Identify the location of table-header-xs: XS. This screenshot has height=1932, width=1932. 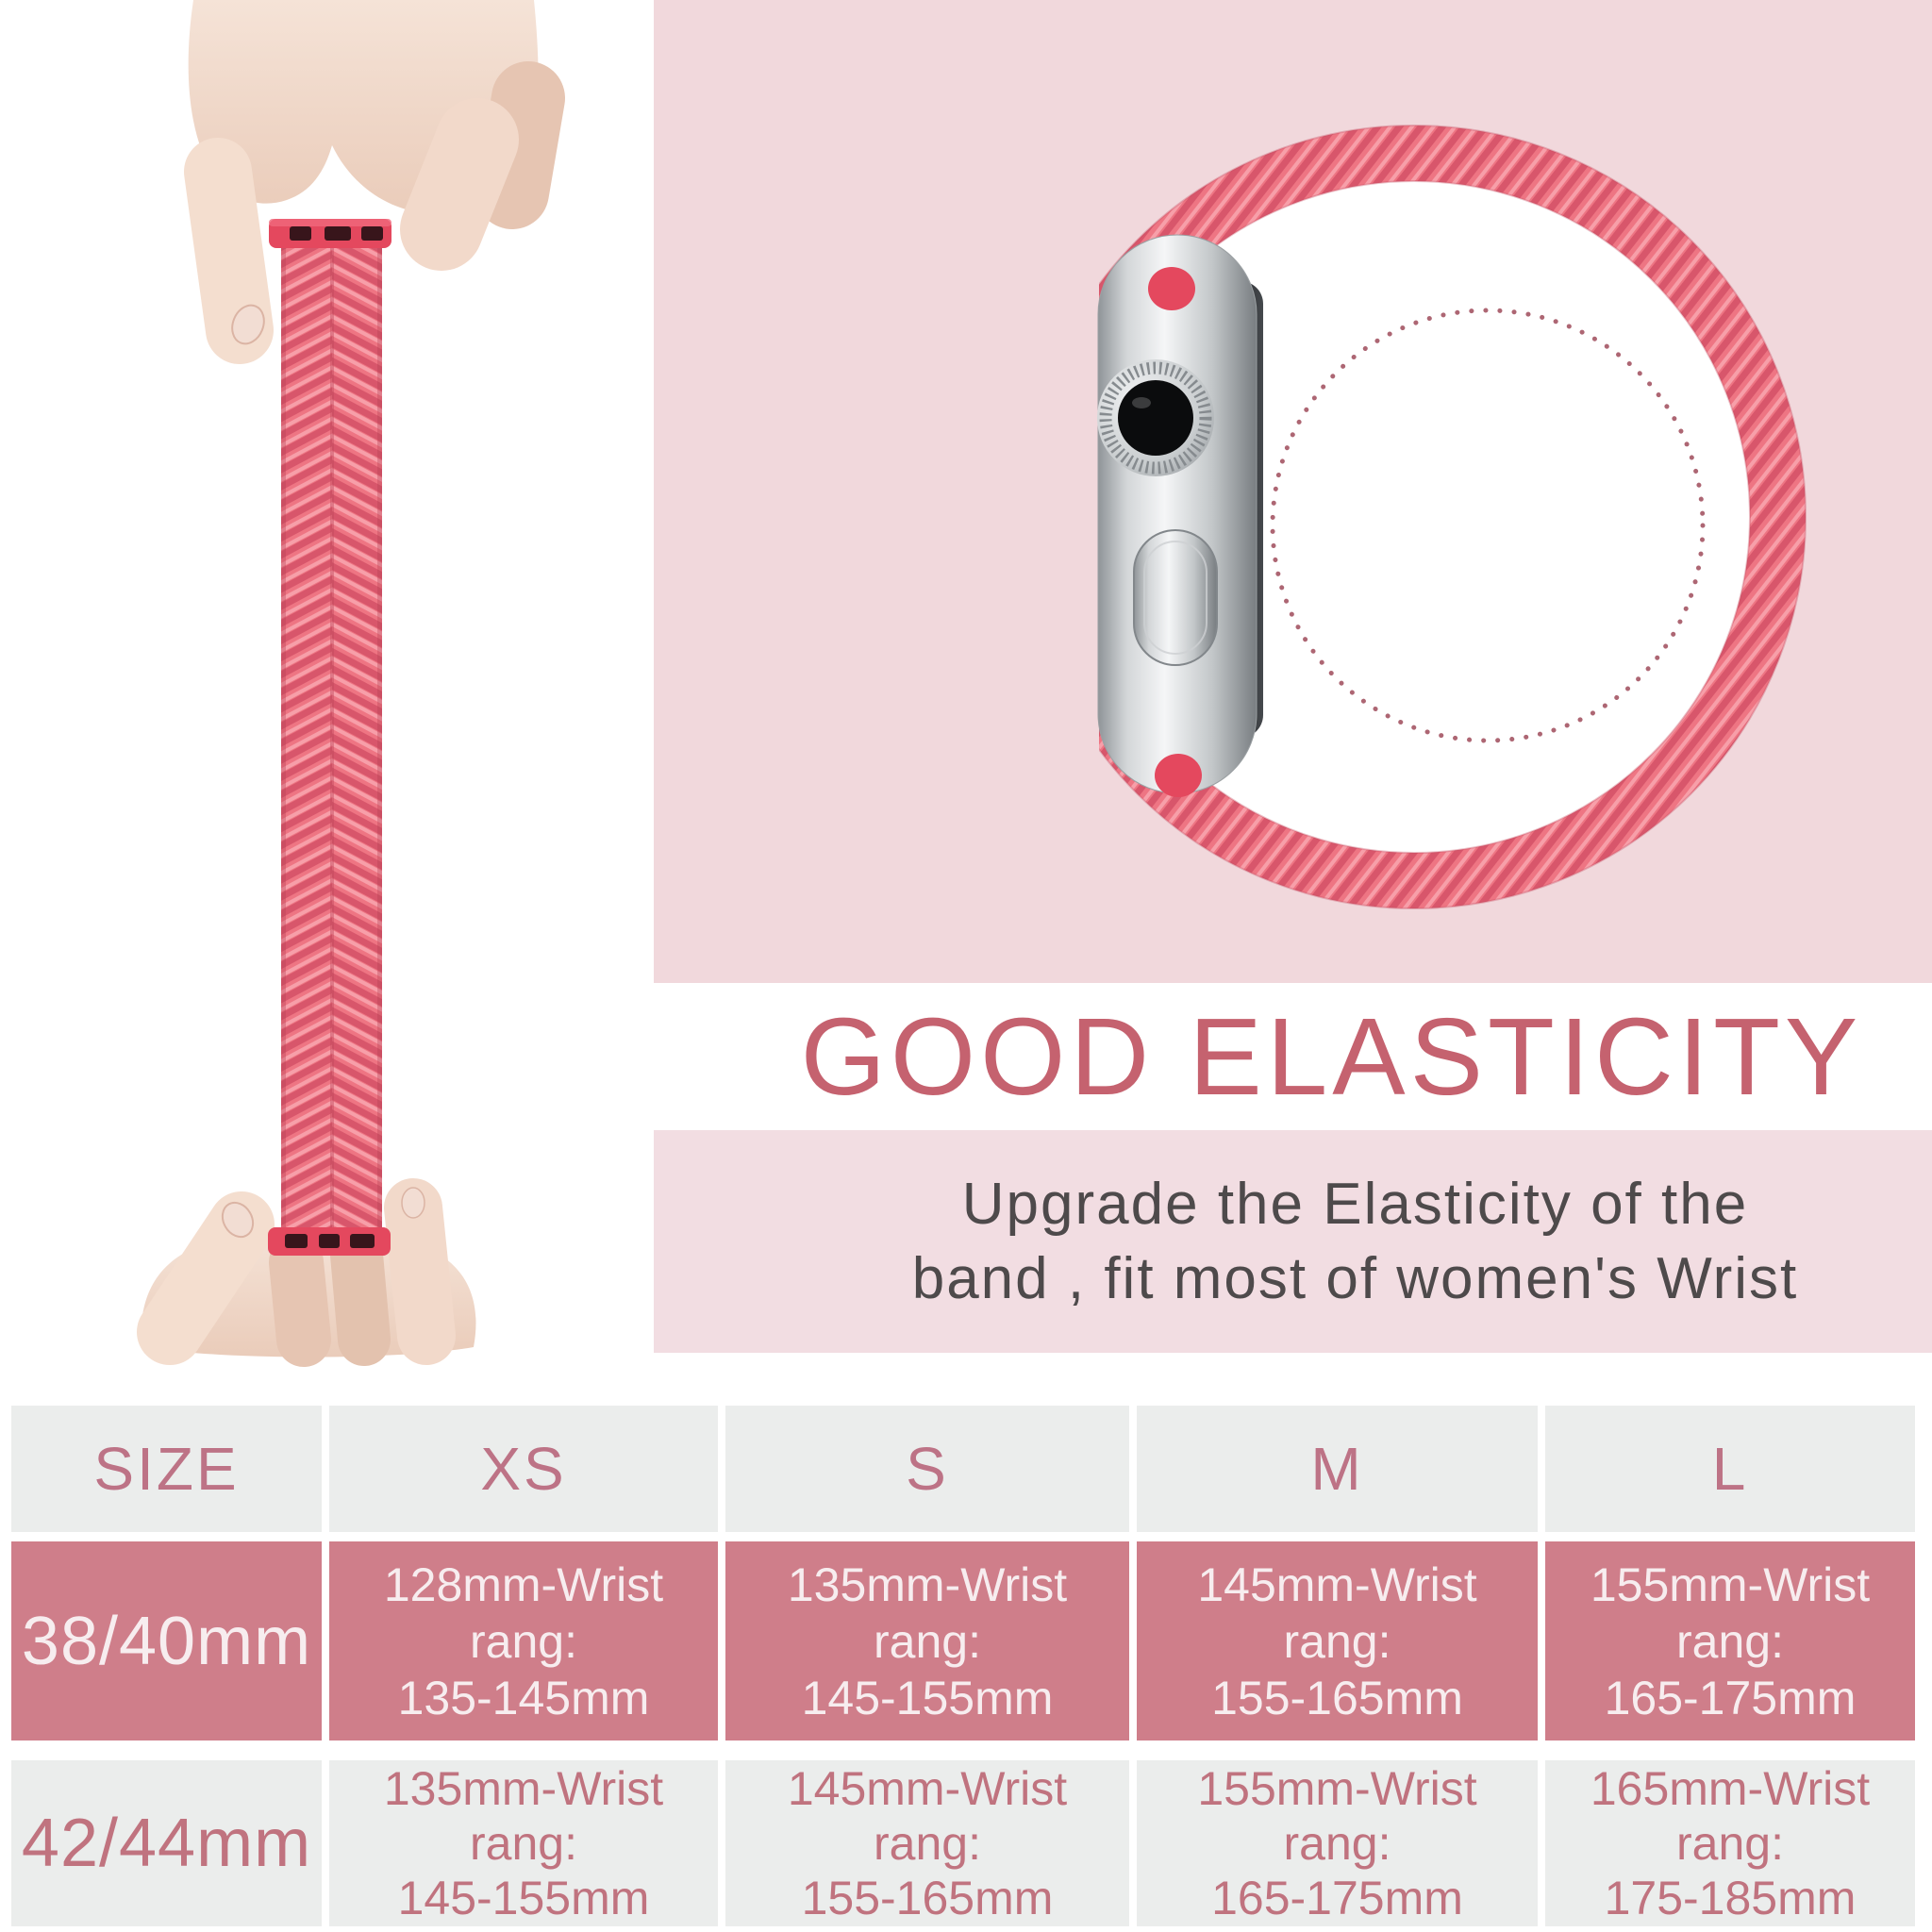
(523, 1469).